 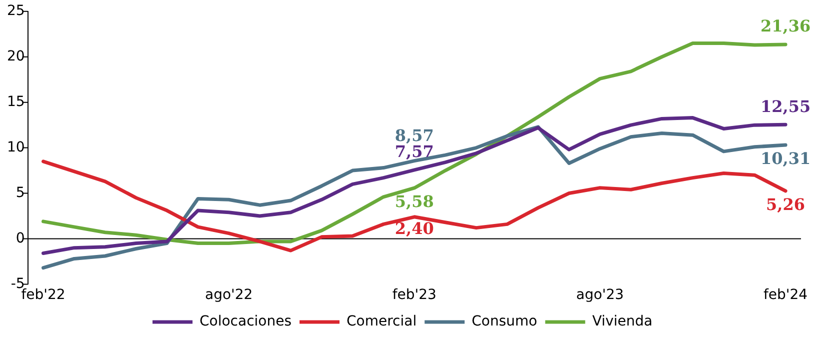 What do you see at coordinates (15, 56) in the screenshot?
I see `y-tick-label: 20` at bounding box center [15, 56].